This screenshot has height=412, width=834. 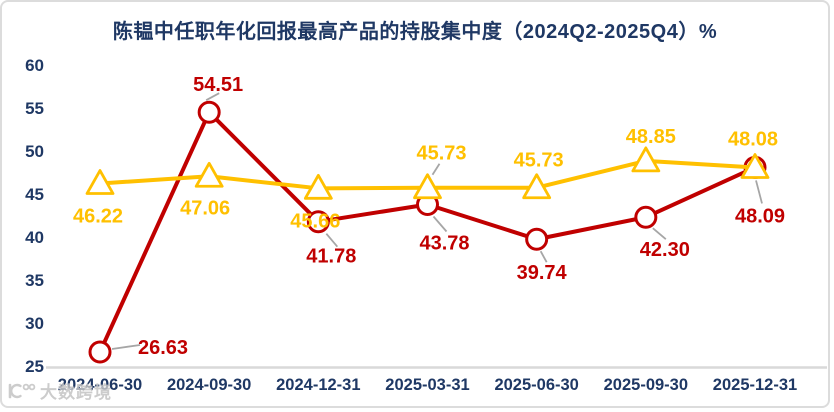 What do you see at coordinates (536, 385) in the screenshot?
I see `x-axis-tick-label: 2025-06-30` at bounding box center [536, 385].